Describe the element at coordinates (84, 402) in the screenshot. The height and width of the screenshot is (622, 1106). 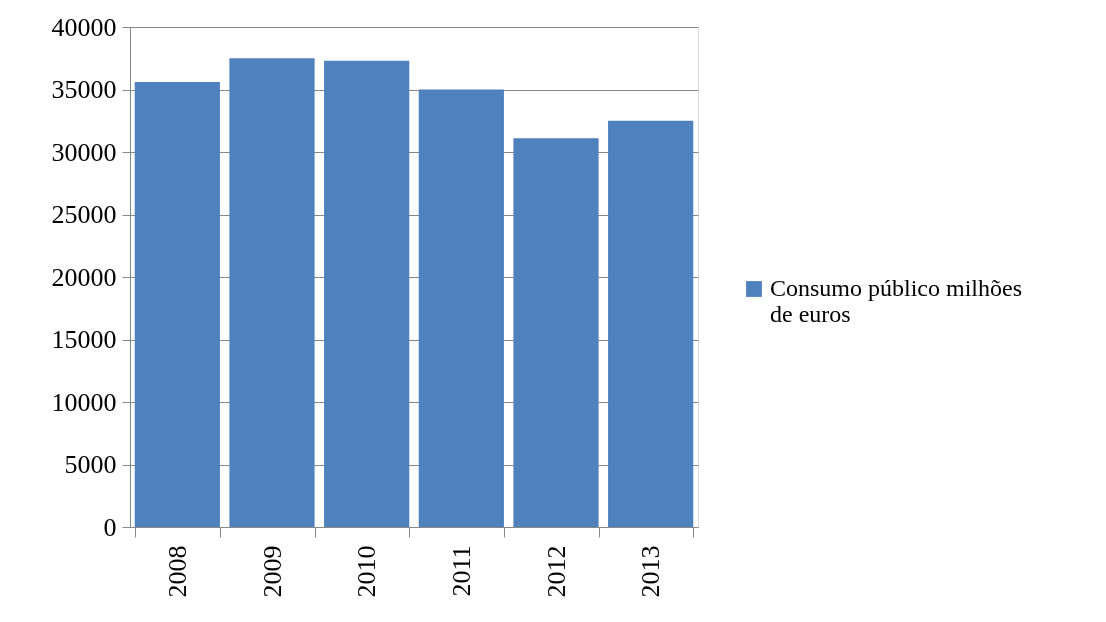
I see `y-tick-label: 10000` at that location.